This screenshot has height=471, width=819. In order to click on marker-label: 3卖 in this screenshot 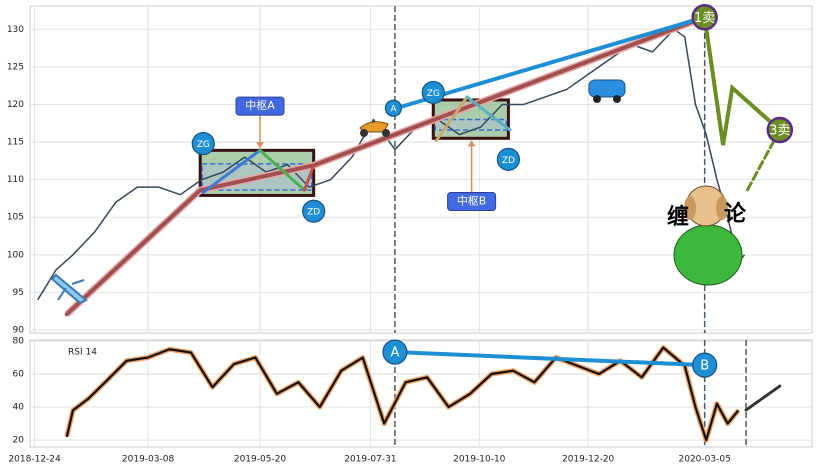, I will do `click(779, 131)`.